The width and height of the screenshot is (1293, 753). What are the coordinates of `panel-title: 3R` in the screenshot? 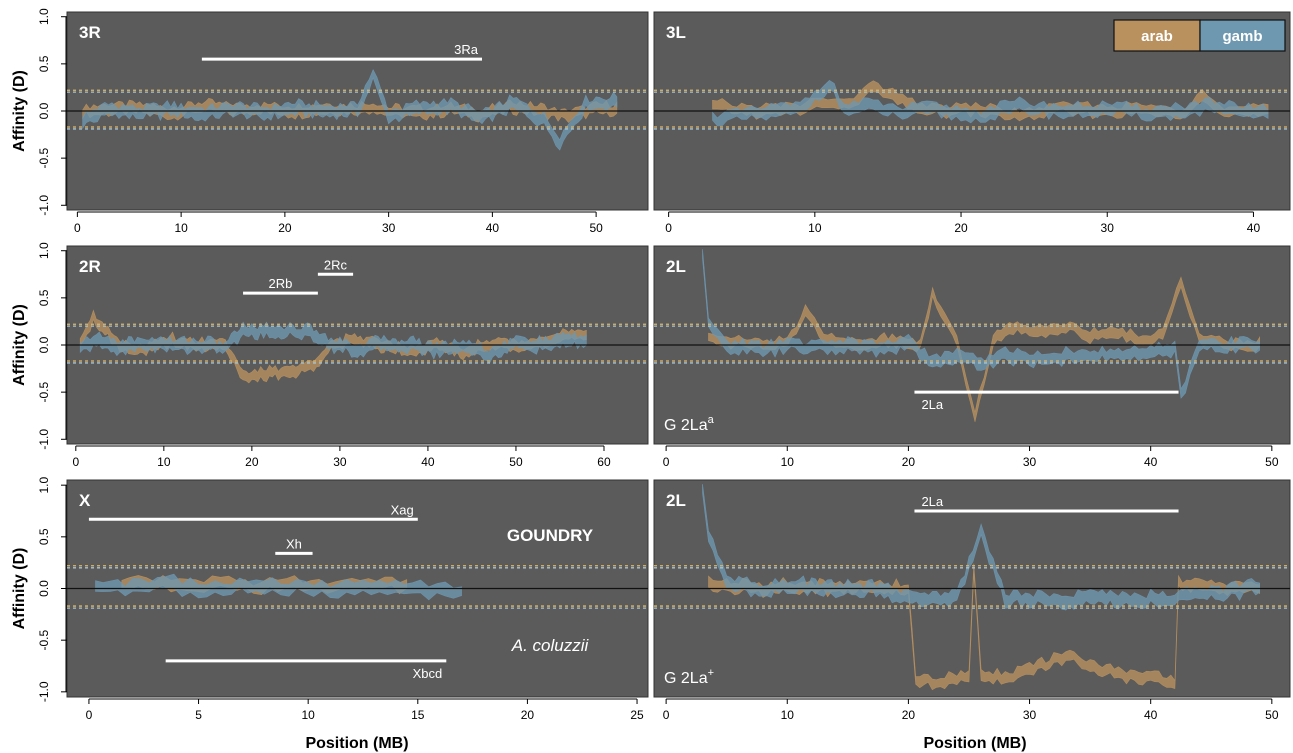 It's located at (90, 32).